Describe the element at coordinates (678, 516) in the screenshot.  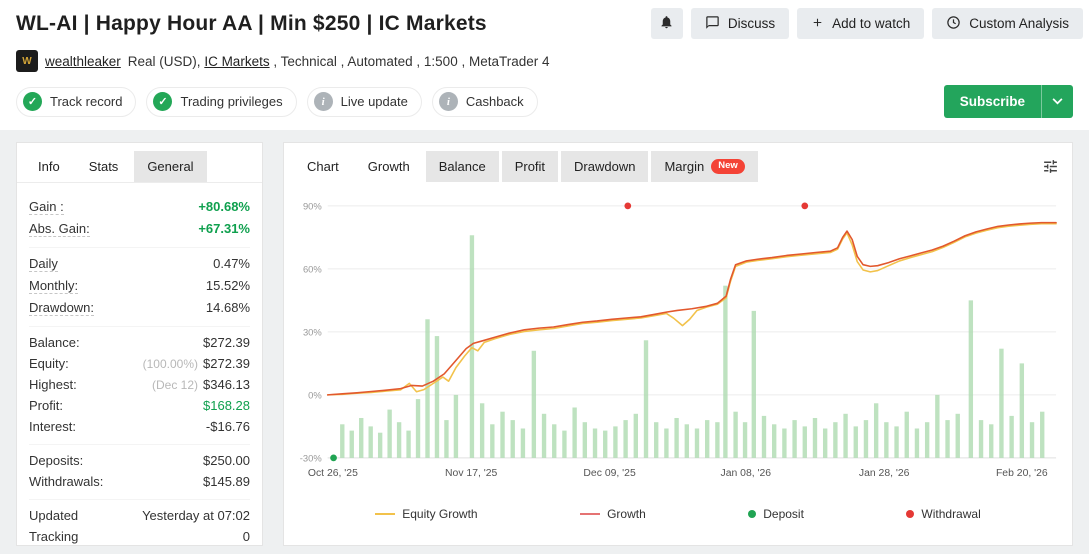
I see `chart-legend: Equity Growth Growth Deposit Withdrawal` at that location.